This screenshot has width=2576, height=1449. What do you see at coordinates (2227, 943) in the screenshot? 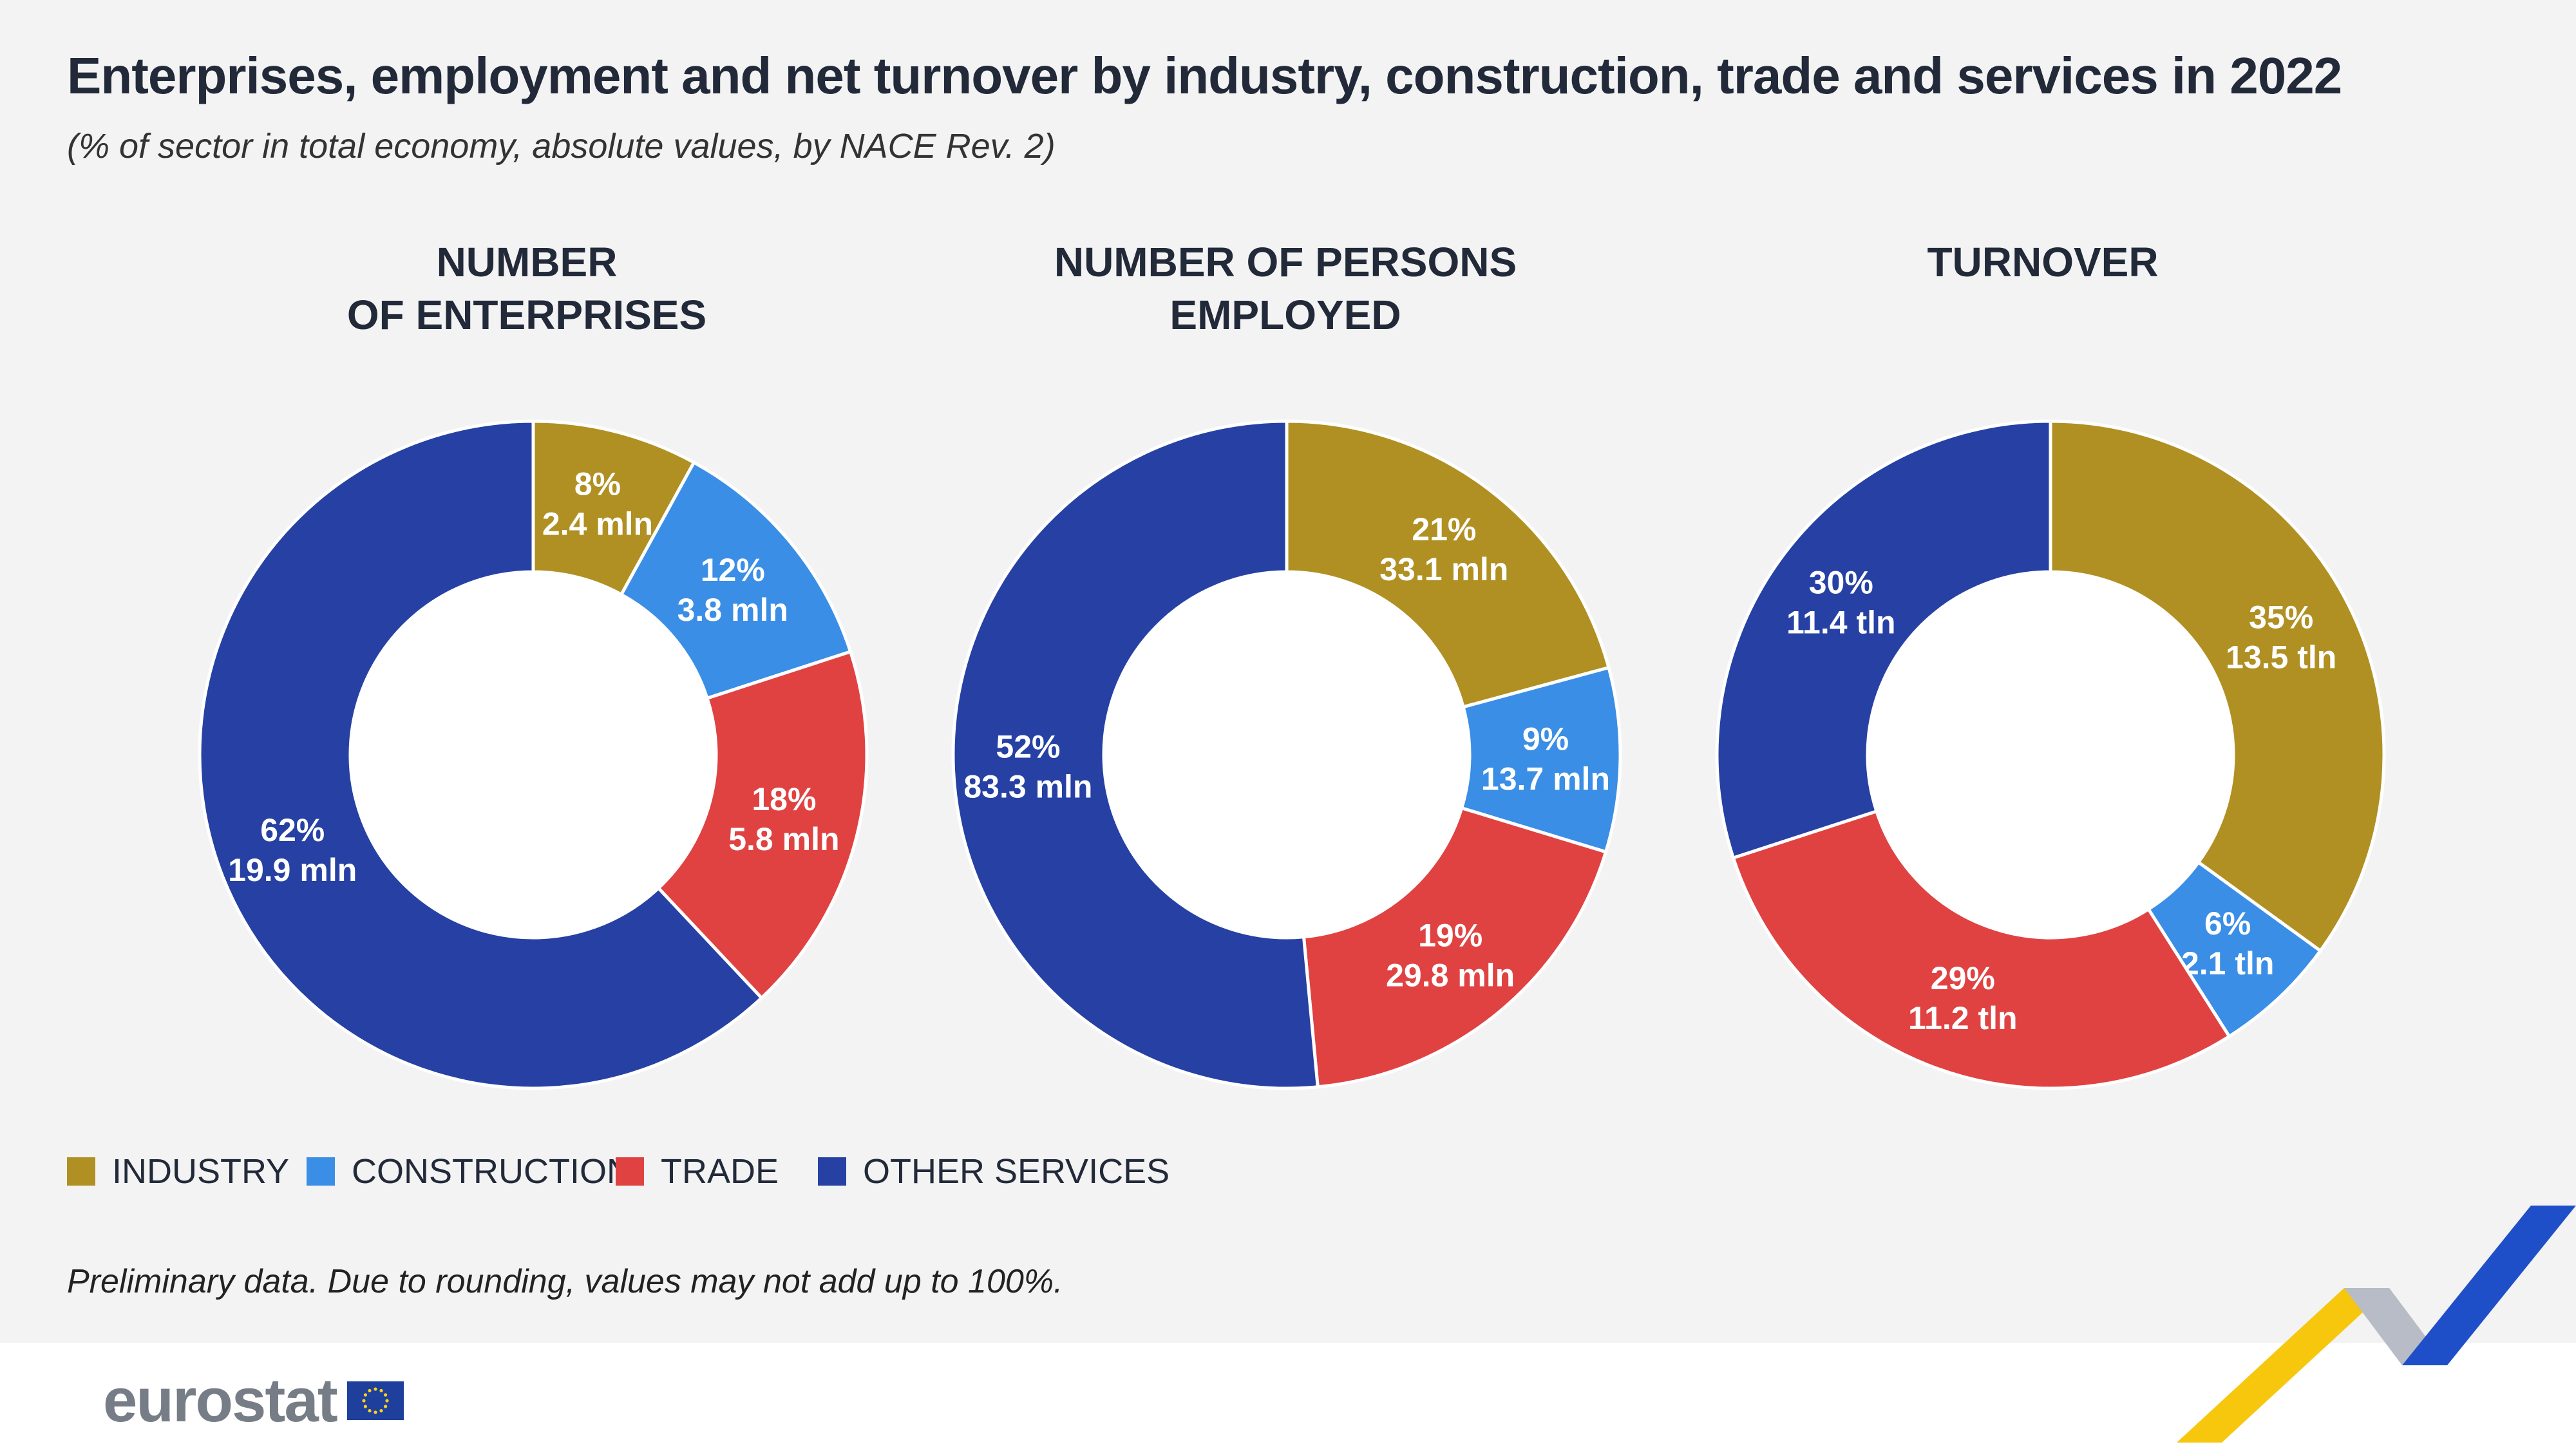
I see `slice-label: 6% 2.1 tln` at bounding box center [2227, 943].